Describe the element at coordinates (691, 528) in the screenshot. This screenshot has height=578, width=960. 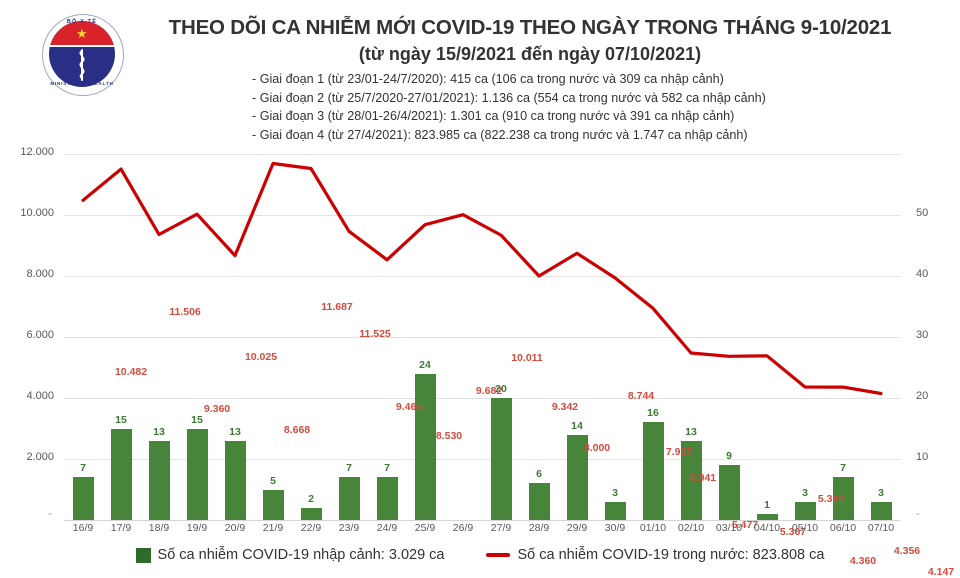
I see `x-axis-tick-label: 02/10` at that location.